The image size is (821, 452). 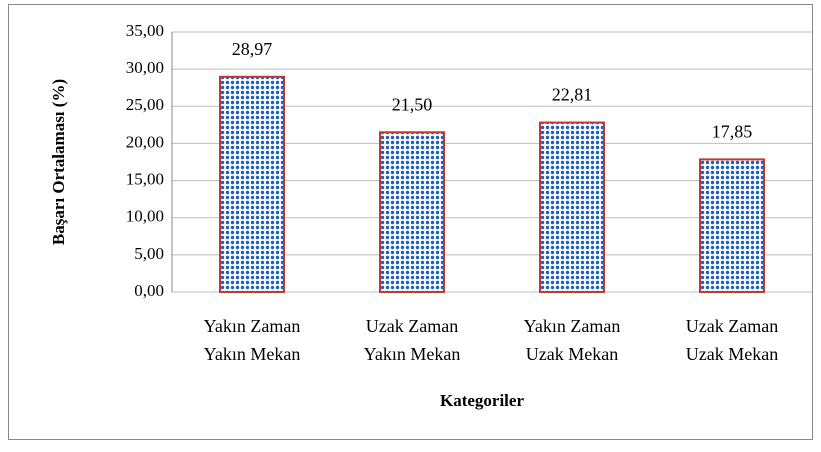 What do you see at coordinates (149, 290) in the screenshot?
I see `y-tick-label: 0,00` at bounding box center [149, 290].